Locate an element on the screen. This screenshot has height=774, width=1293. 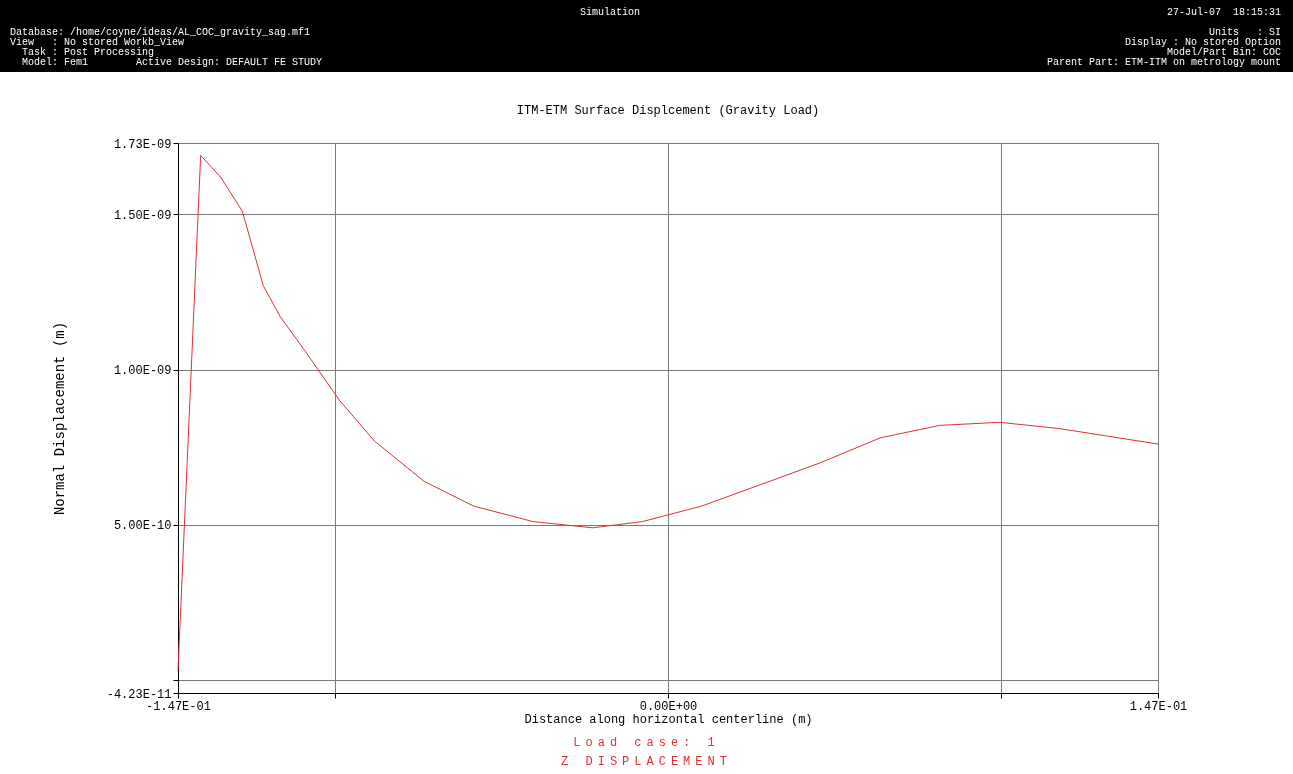
x-axis-title: Distance along horizontal centerline (m) is located at coordinates (668, 719).